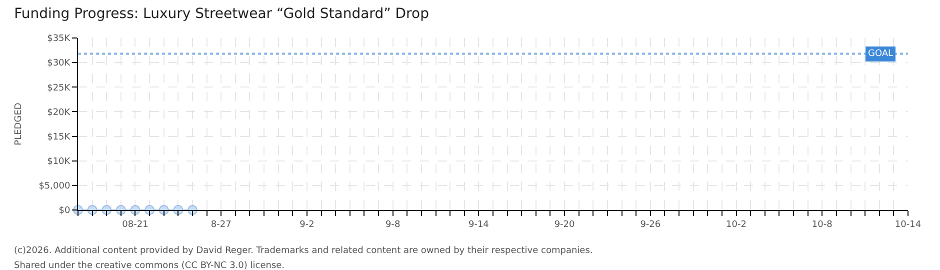 This screenshot has width=940, height=270. What do you see at coordinates (881, 54) in the screenshot?
I see `ref-line-label: GOAL` at bounding box center [881, 54].